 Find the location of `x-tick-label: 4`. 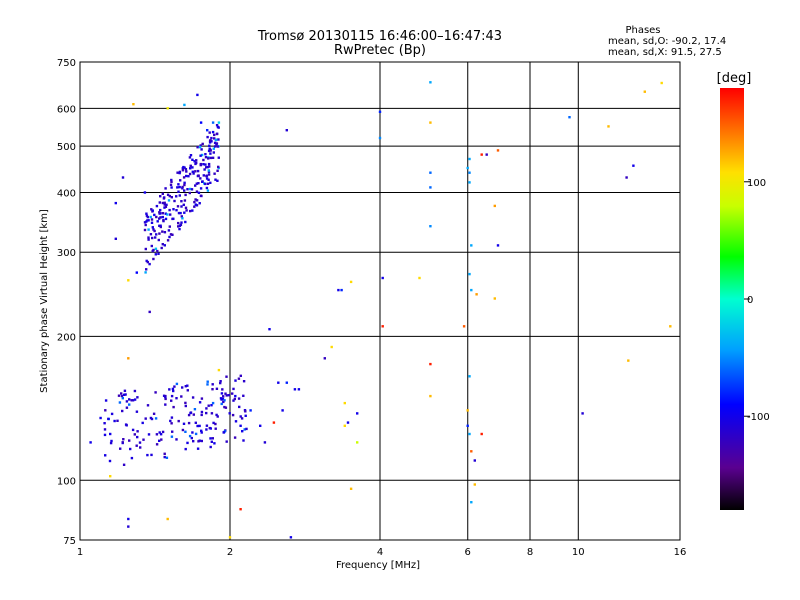

x-tick-label: 4 is located at coordinates (380, 552).